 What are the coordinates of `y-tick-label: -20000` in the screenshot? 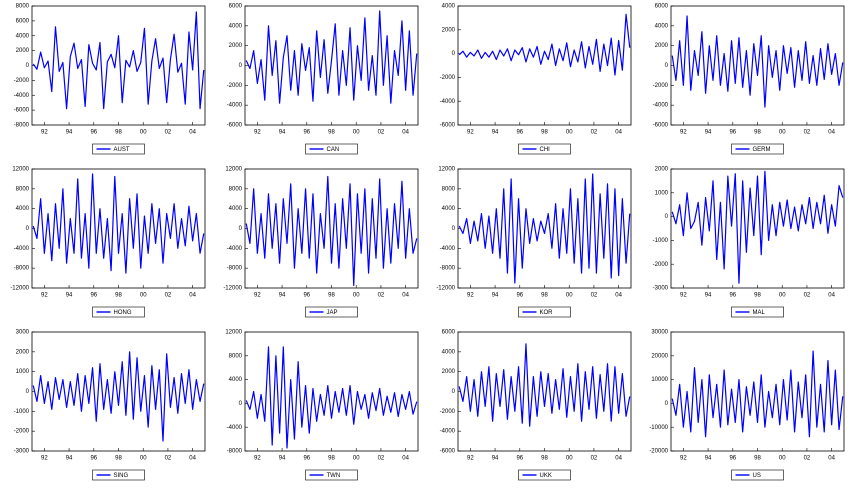 It's located at (658, 452).